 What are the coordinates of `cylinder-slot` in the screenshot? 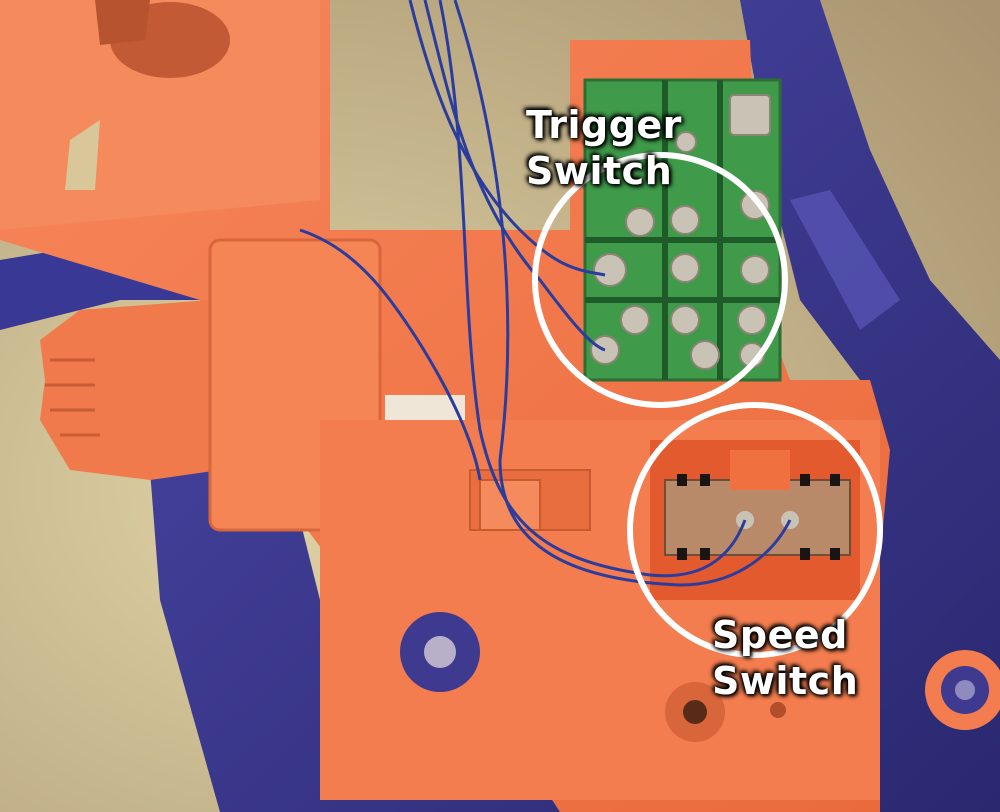 It's located at (82, 155).